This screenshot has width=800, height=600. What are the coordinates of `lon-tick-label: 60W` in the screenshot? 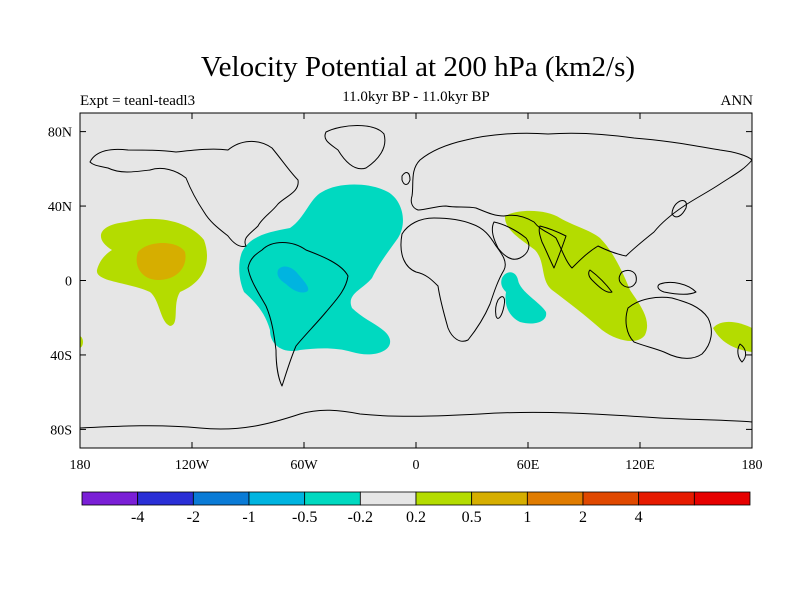 It's located at (304, 465).